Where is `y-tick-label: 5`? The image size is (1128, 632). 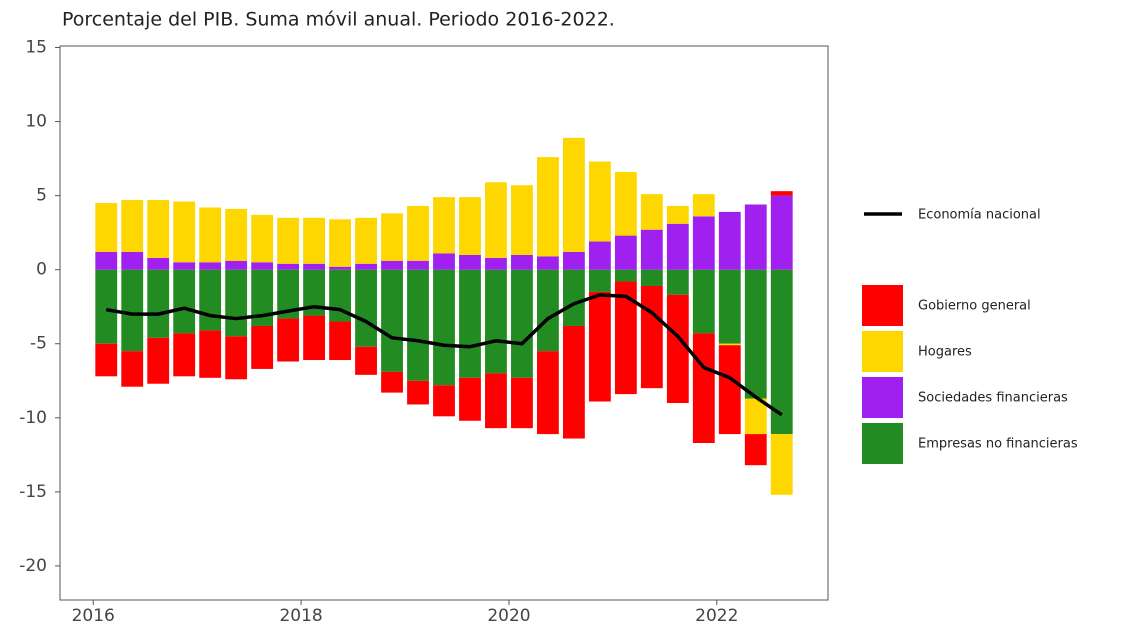
y-tick-label: 5 is located at coordinates (41, 196).